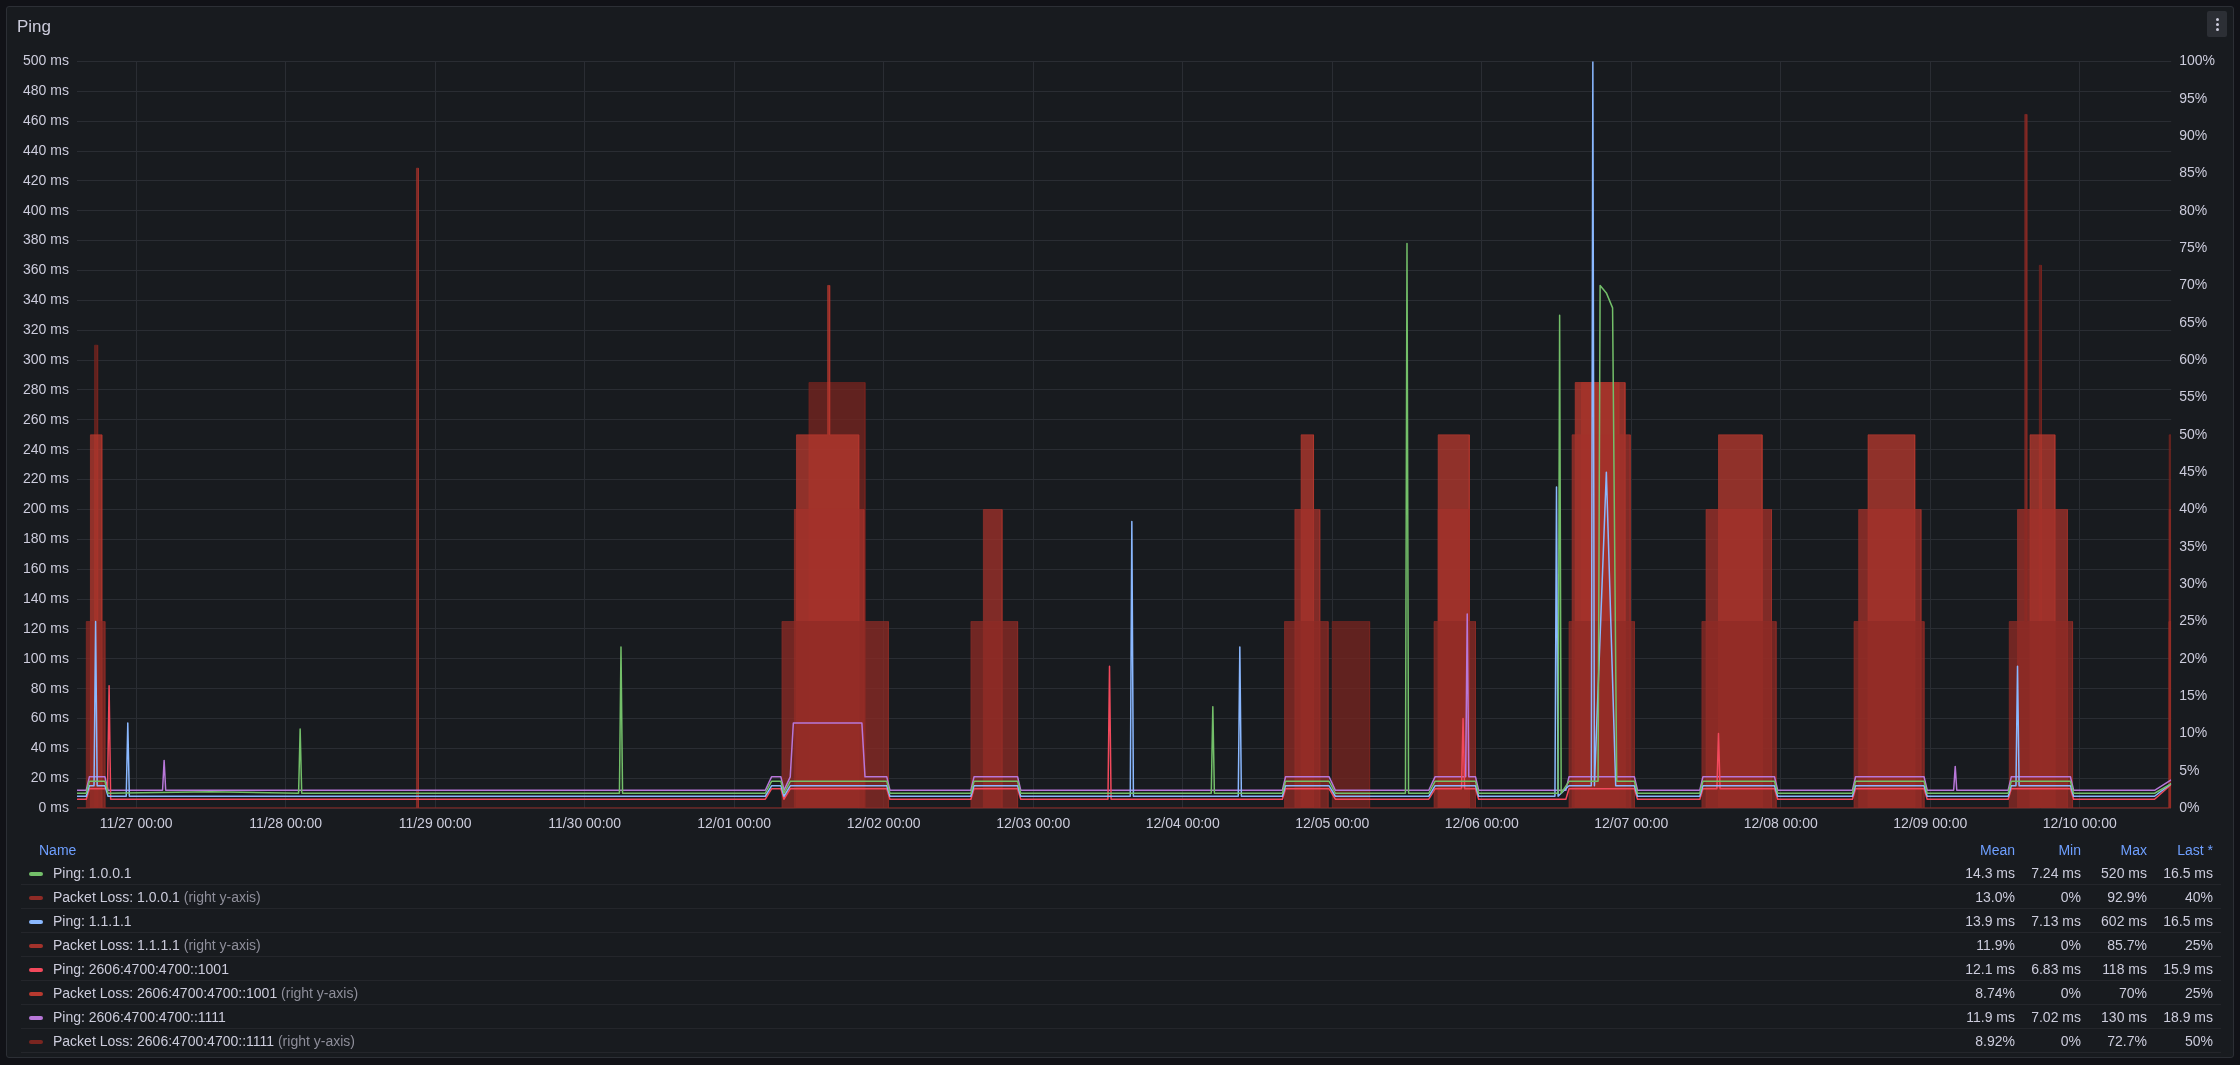 This screenshot has height=1065, width=2240. What do you see at coordinates (2122, 896) in the screenshot?
I see `text: 92.9%` at bounding box center [2122, 896].